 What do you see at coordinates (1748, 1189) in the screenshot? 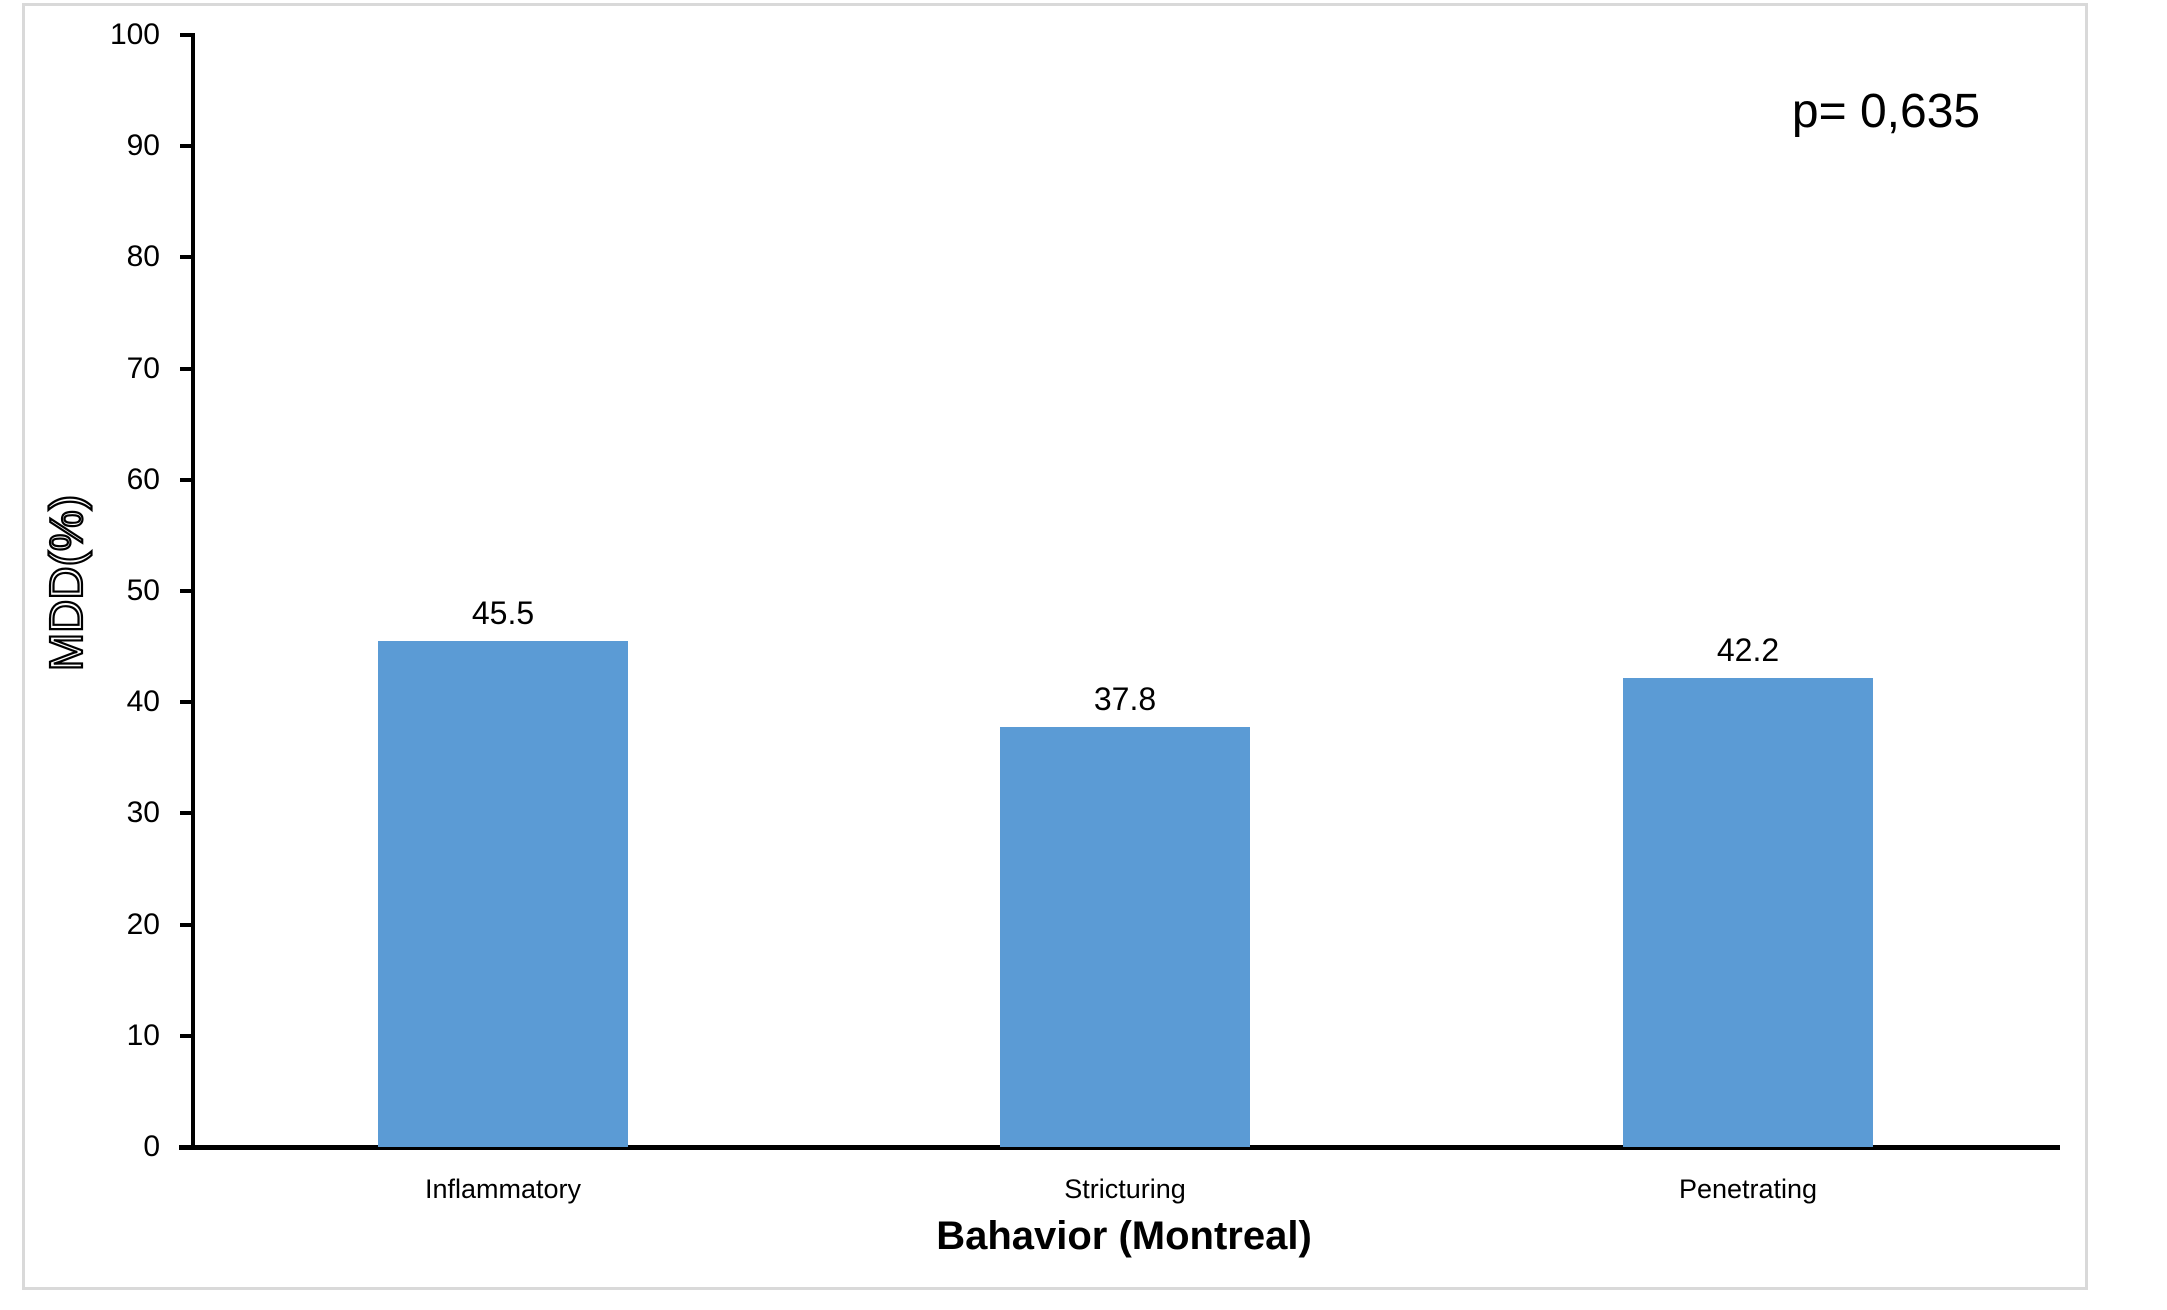
I see `x-axis-category-label-penetrating: Penetrating` at bounding box center [1748, 1189].